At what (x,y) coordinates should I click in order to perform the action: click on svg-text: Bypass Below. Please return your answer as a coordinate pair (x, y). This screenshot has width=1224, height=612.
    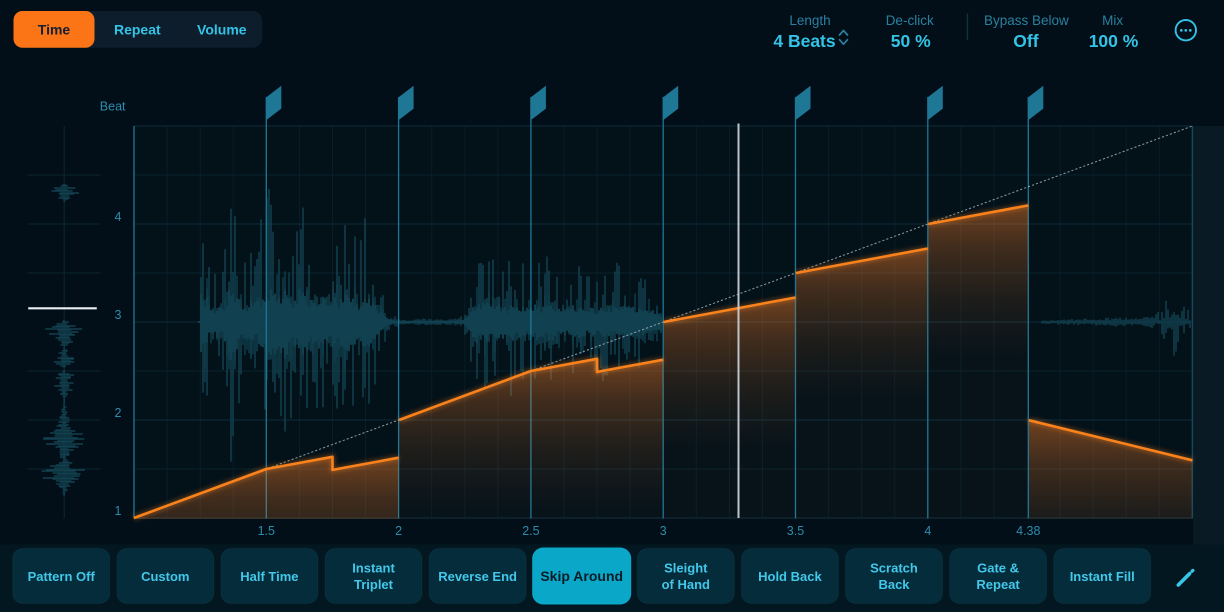
    Looking at the image, I should click on (1026, 20).